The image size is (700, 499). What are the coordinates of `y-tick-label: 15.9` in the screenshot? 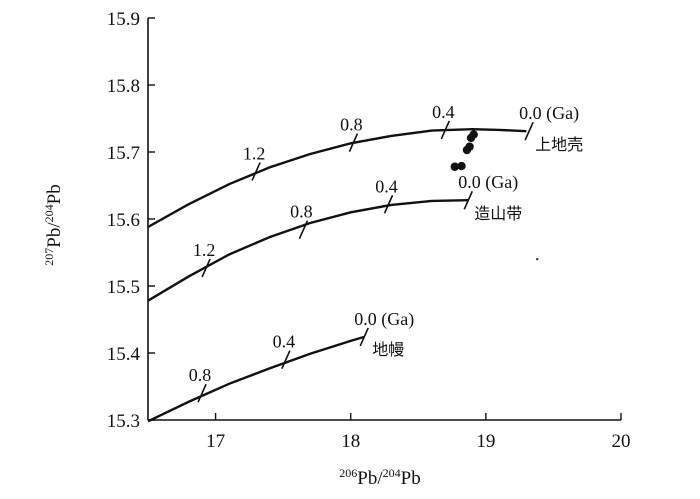 It's located at (123, 19).